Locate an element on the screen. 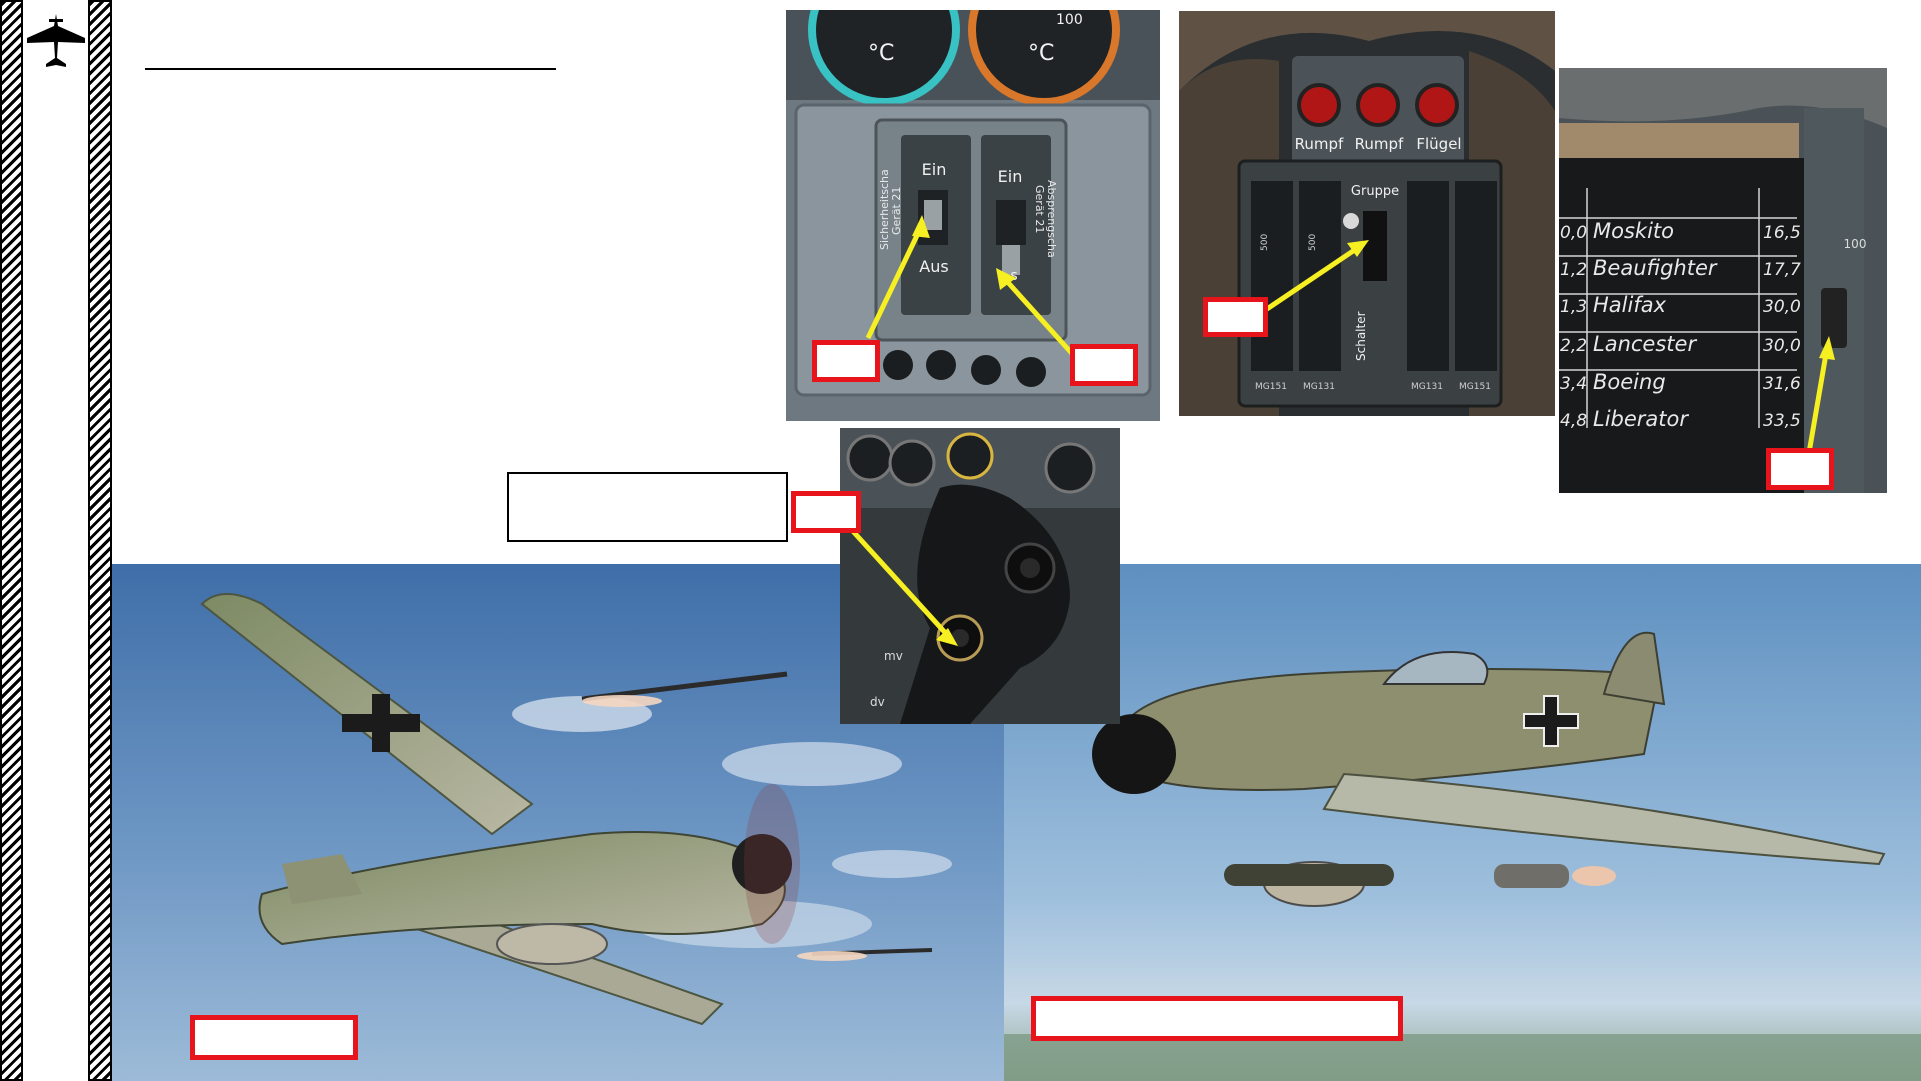 The width and height of the screenshot is (1921, 1081). revi-row-5-name: Boeing is located at coordinates (1629, 382).